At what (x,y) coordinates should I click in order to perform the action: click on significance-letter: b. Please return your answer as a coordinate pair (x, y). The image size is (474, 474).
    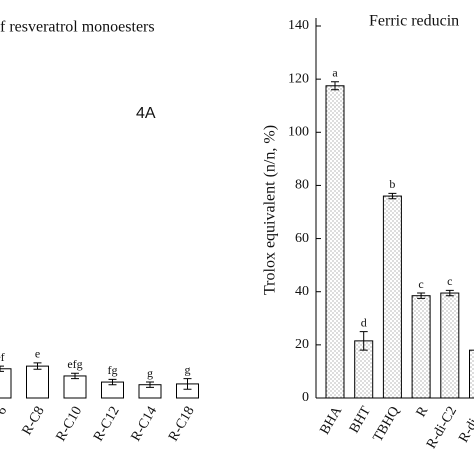
    Looking at the image, I should click on (392, 184).